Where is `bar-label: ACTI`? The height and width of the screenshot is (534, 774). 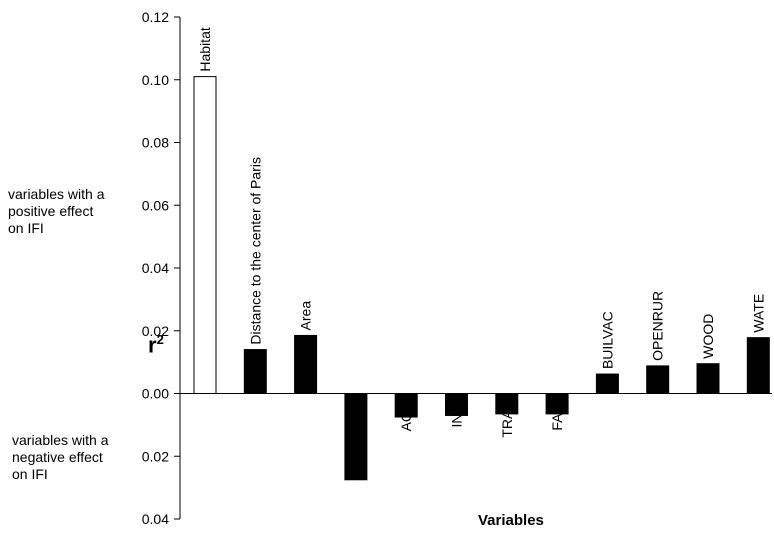 bar-label: ACTI is located at coordinates (406, 416).